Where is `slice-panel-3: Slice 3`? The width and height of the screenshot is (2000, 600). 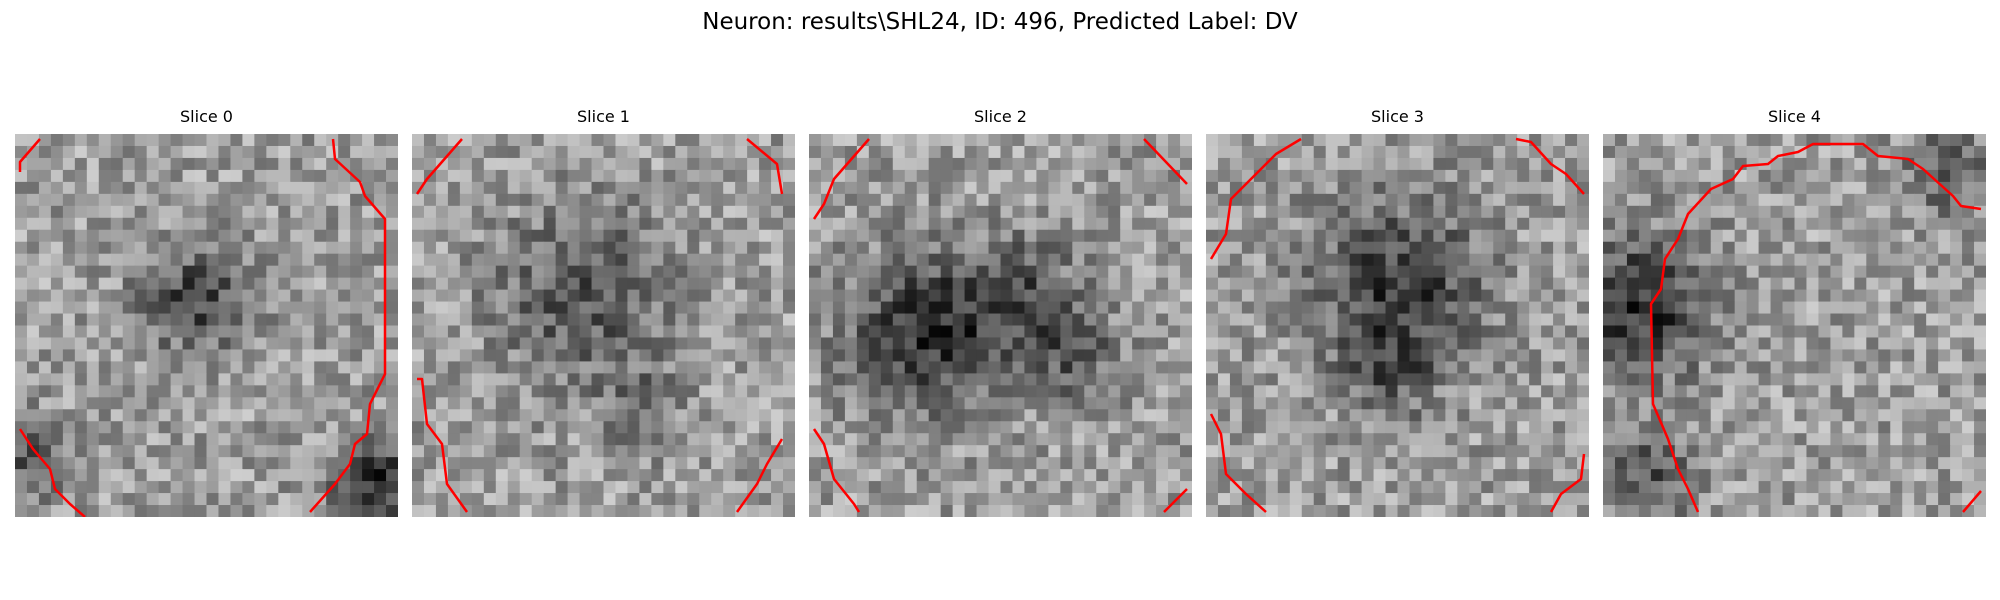
slice-panel-3: Slice 3 is located at coordinates (1397, 311).